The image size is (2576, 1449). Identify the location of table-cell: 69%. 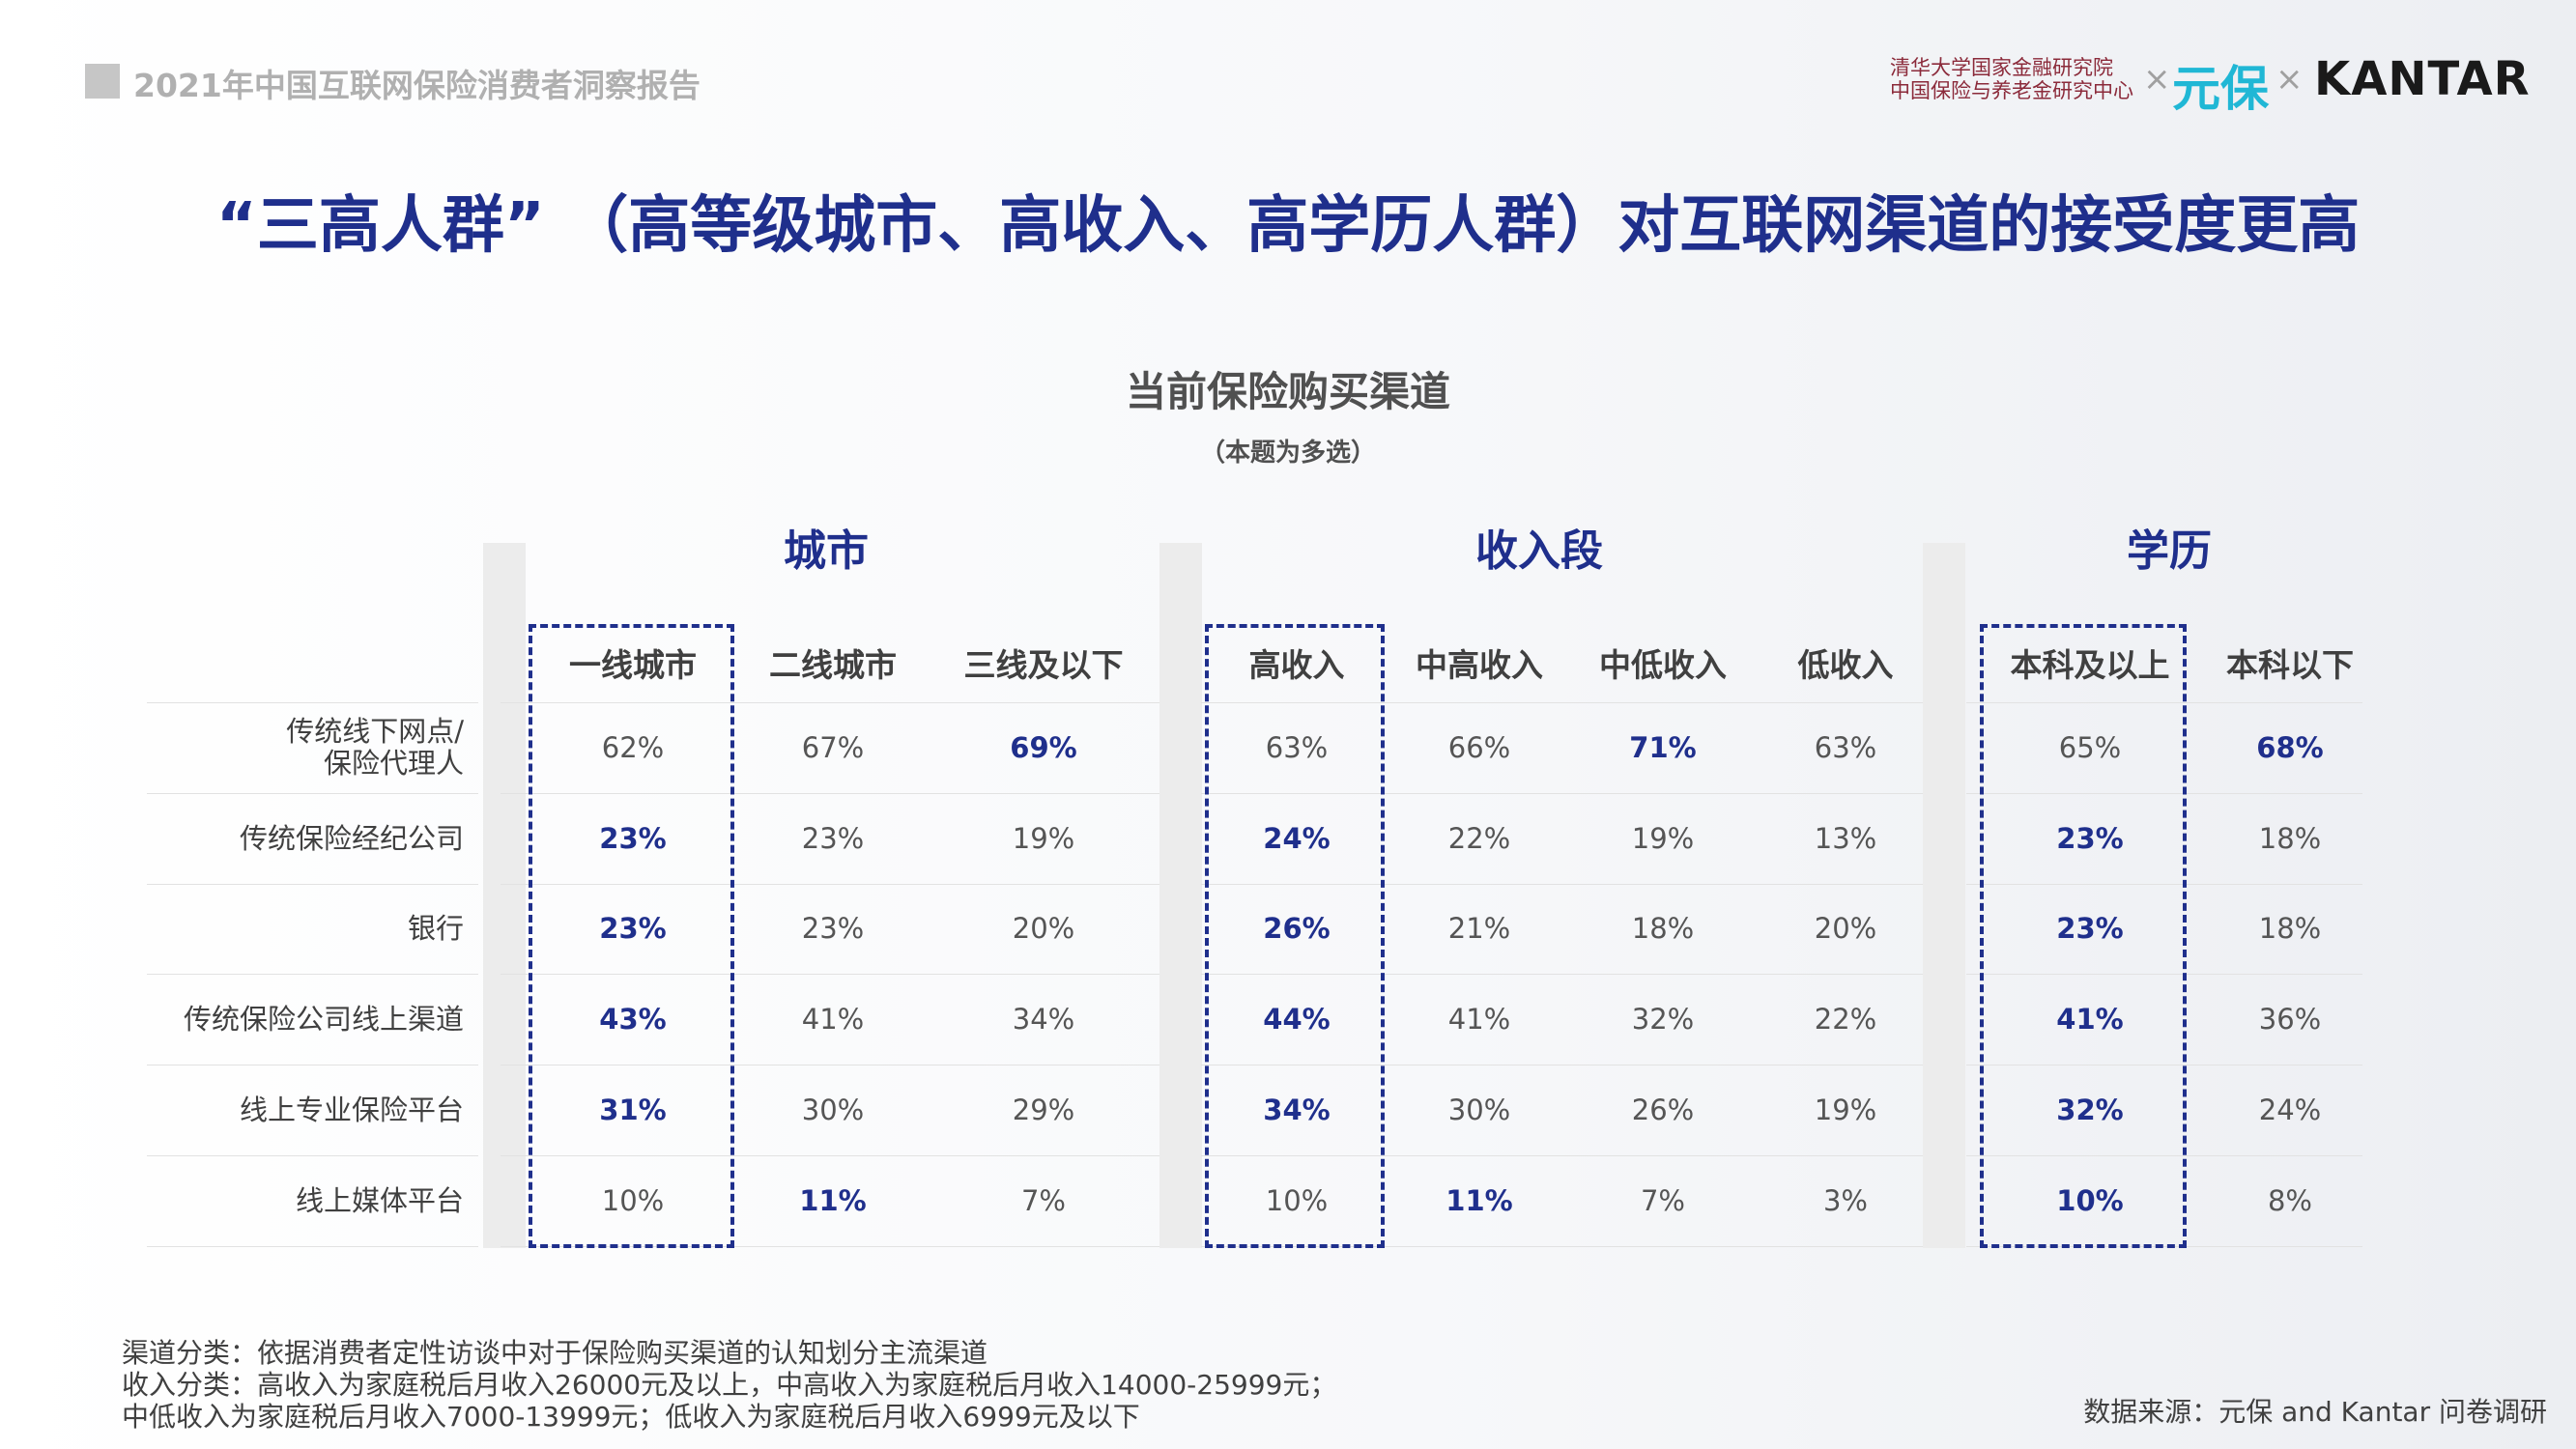
(1044, 747).